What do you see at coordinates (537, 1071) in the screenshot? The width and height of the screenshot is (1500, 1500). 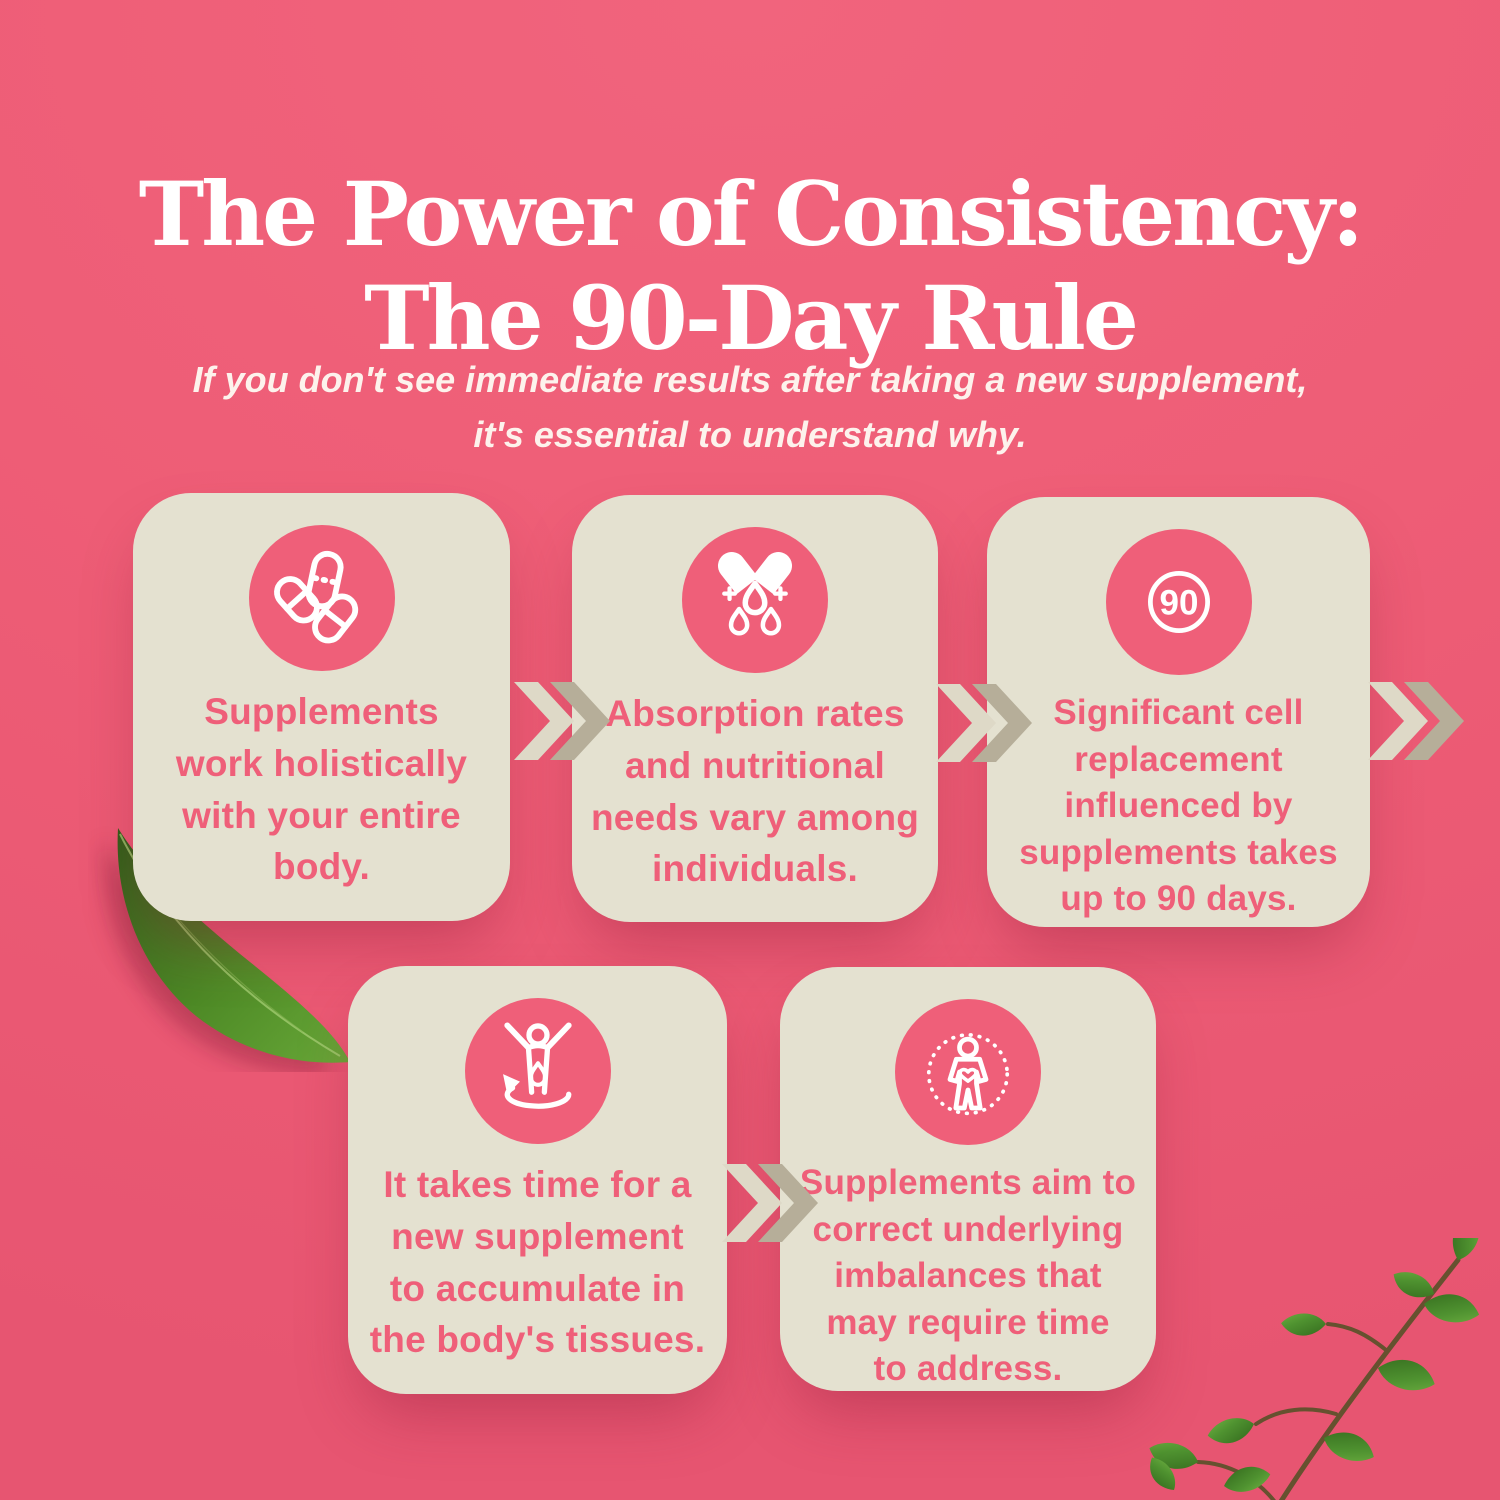 I see `body-accumulation-icon` at bounding box center [537, 1071].